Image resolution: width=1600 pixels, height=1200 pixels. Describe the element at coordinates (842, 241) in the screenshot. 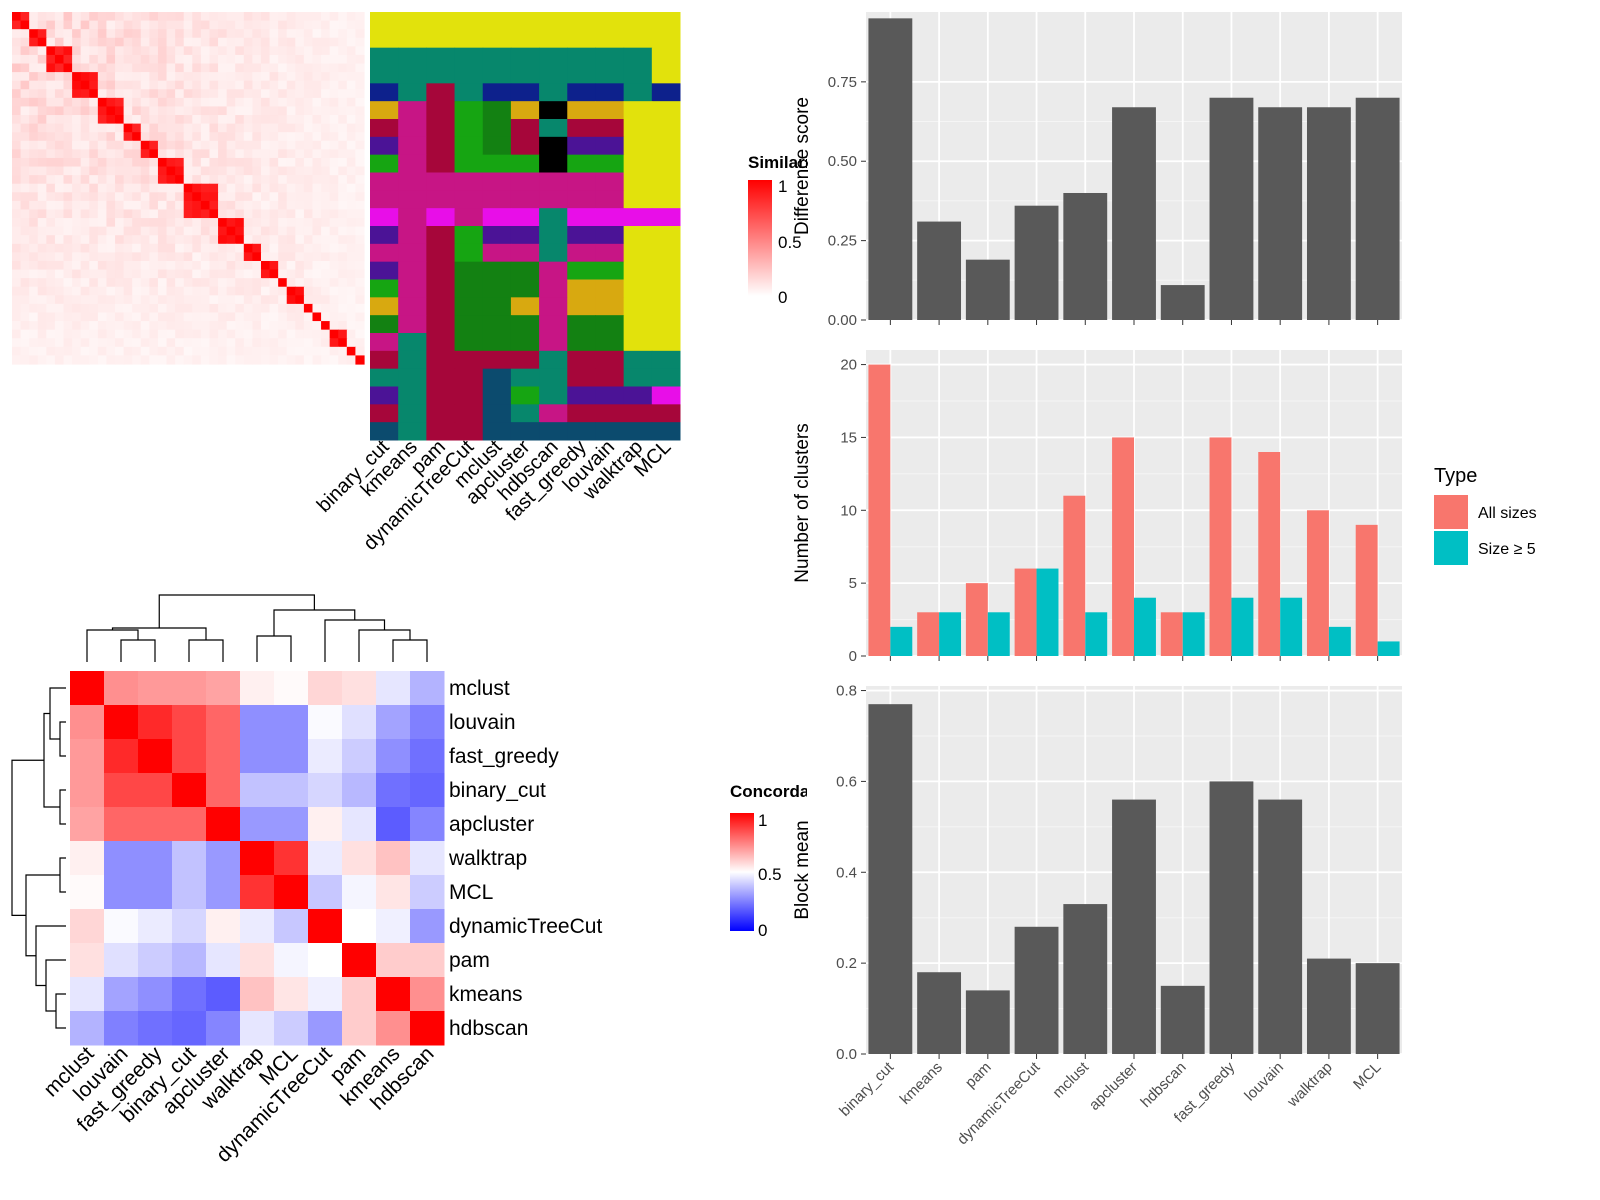

I see `y-tick-label: 0.25` at that location.